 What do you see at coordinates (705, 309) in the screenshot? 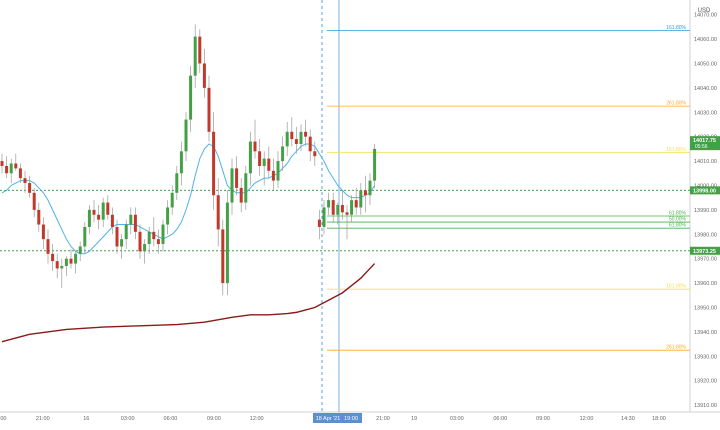
I see `y-tick-label: 13950.00` at bounding box center [705, 309].